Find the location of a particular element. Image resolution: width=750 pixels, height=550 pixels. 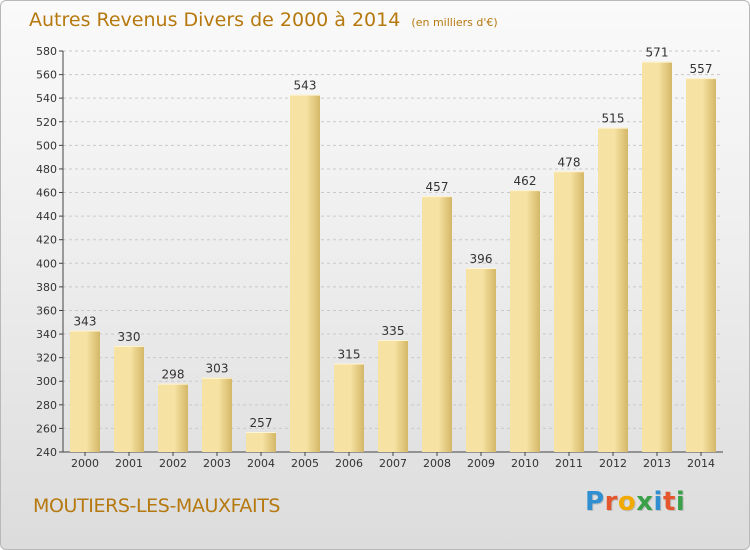

proxiti-logo: Proxiti is located at coordinates (635, 502).